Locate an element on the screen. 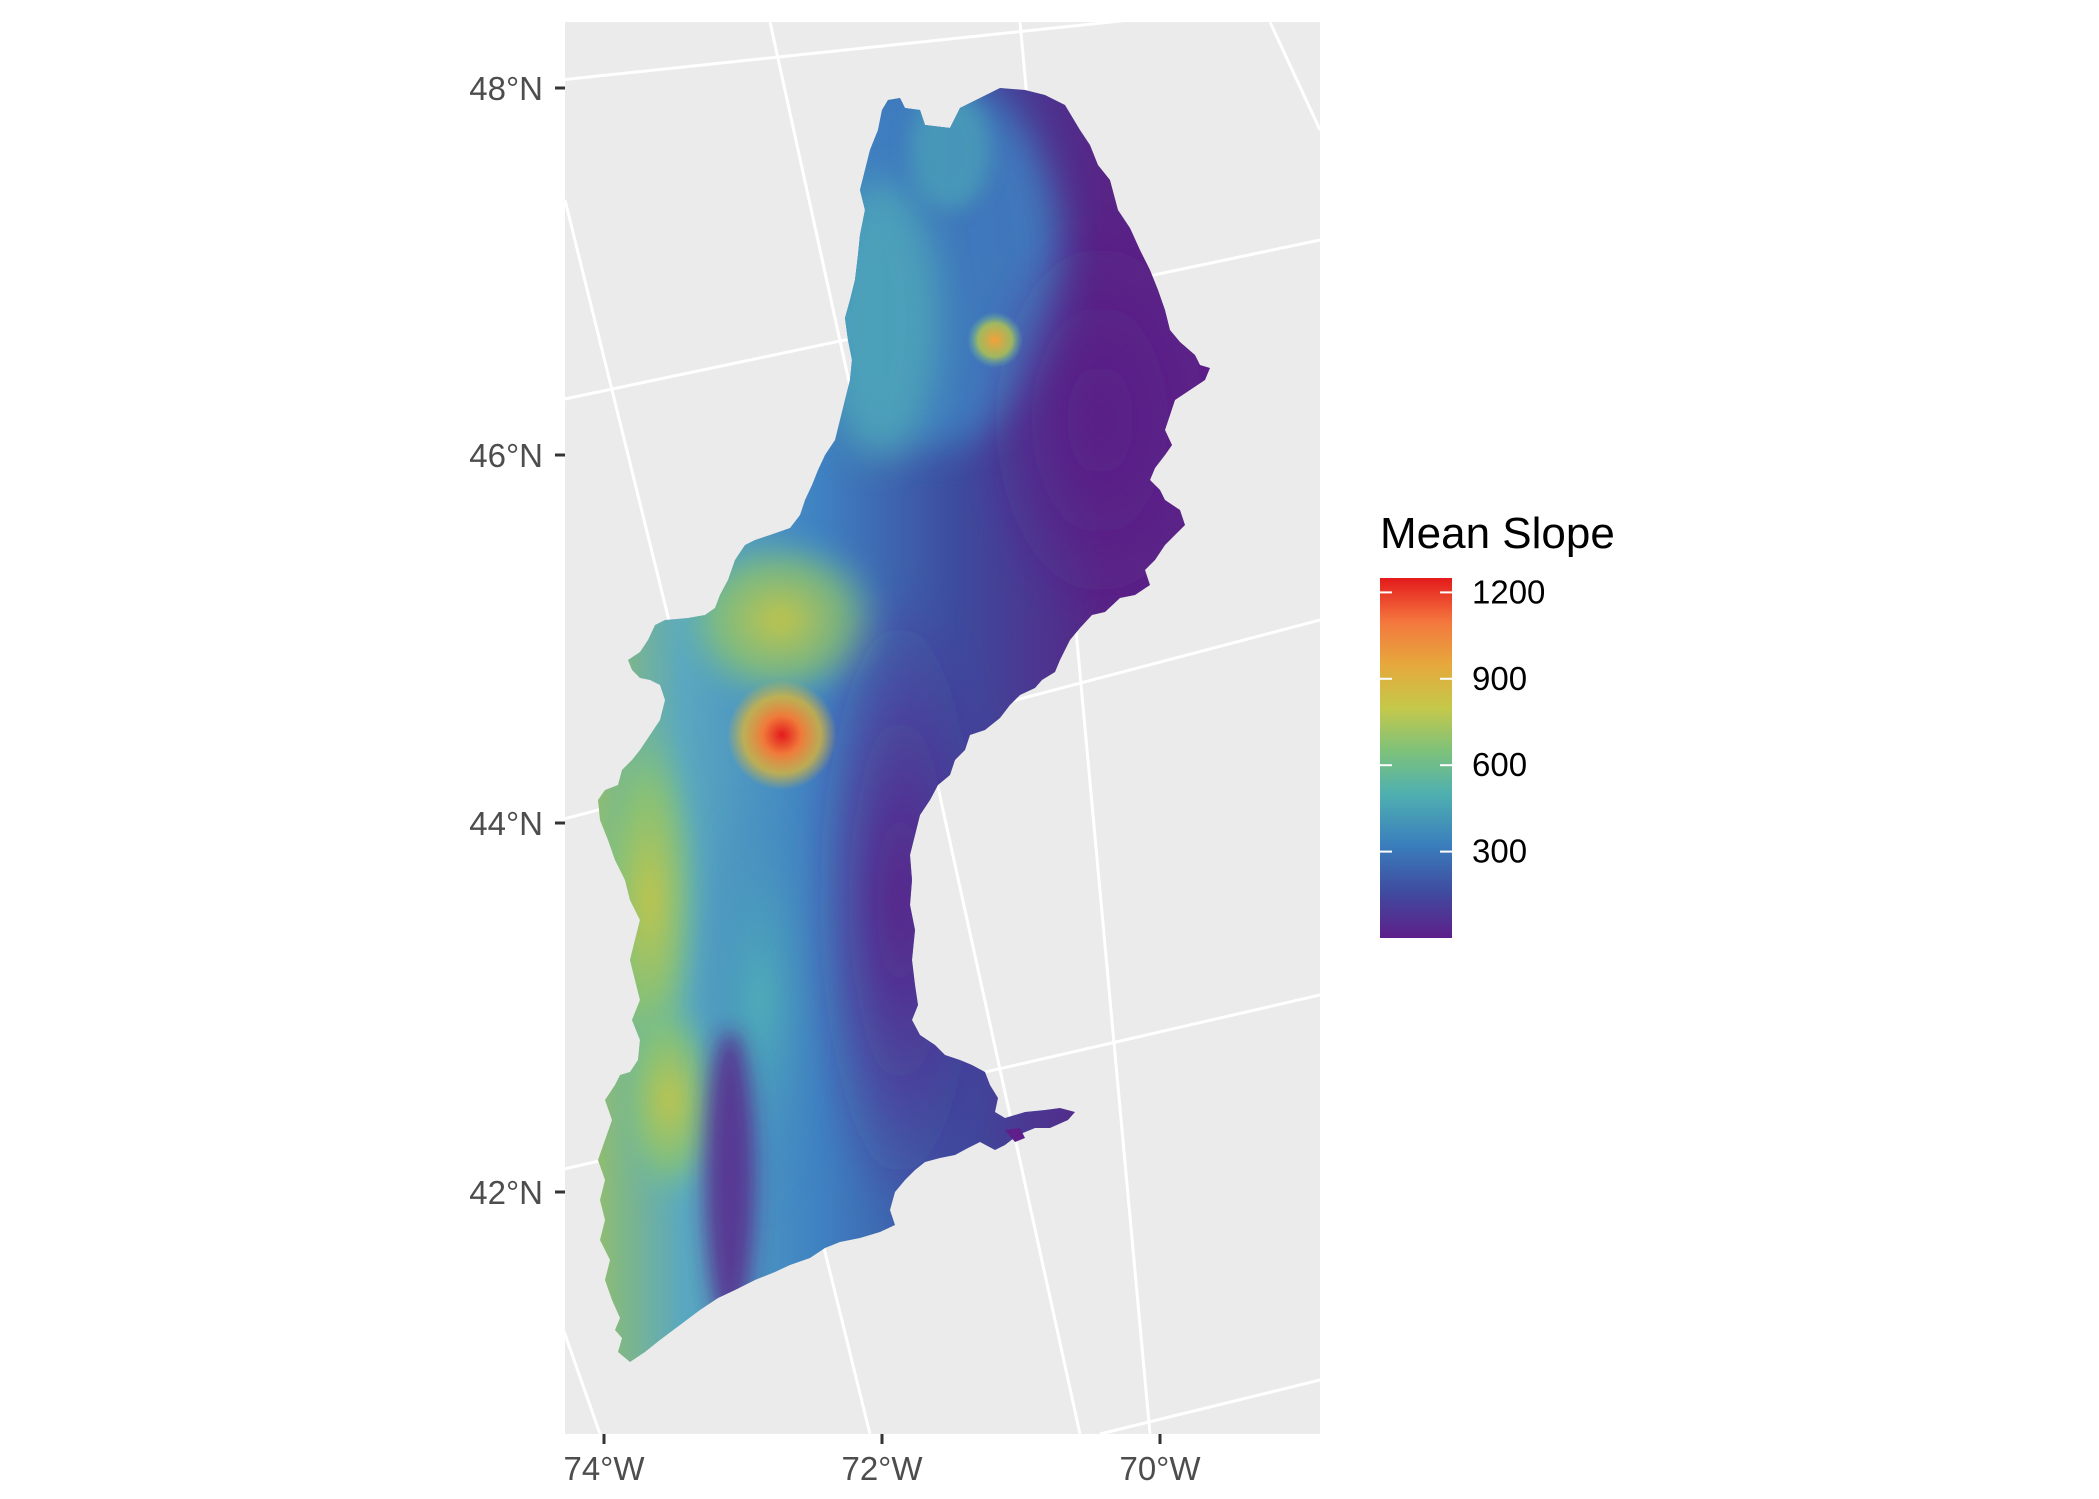 This screenshot has height=1499, width=2099. y-tick-label-46: 46°N is located at coordinates (506, 455).